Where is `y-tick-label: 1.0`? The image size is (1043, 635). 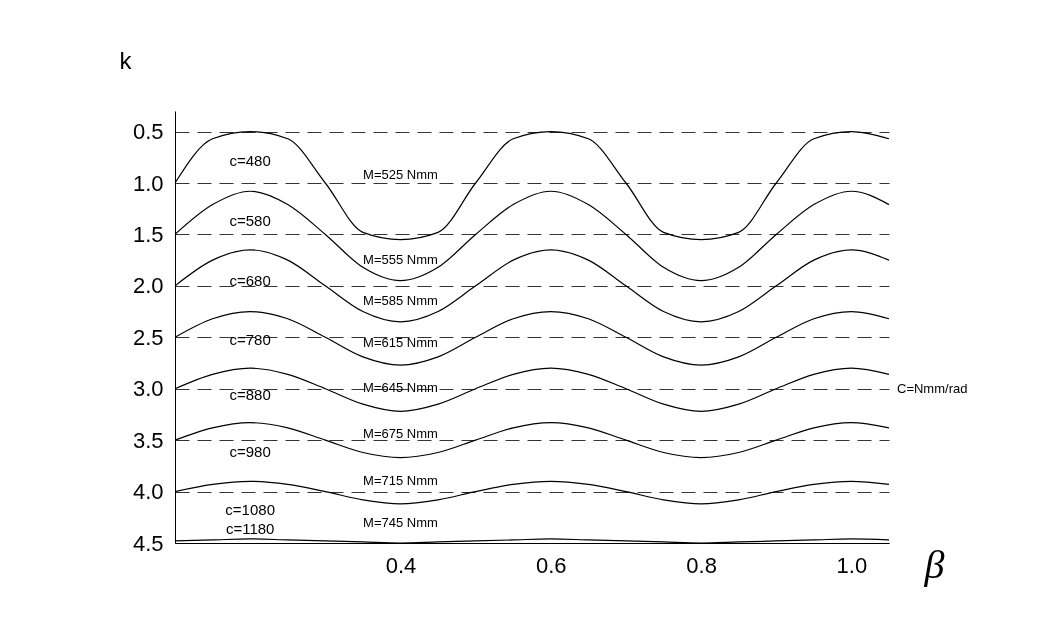 y-tick-label: 1.0 is located at coordinates (148, 183).